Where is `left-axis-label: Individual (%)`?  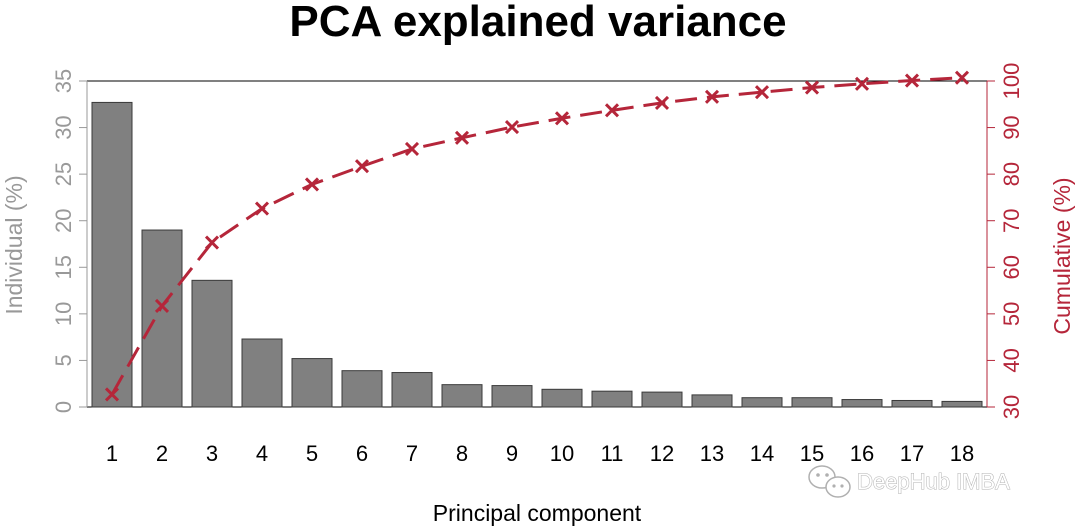
left-axis-label: Individual (%) is located at coordinates (14, 244).